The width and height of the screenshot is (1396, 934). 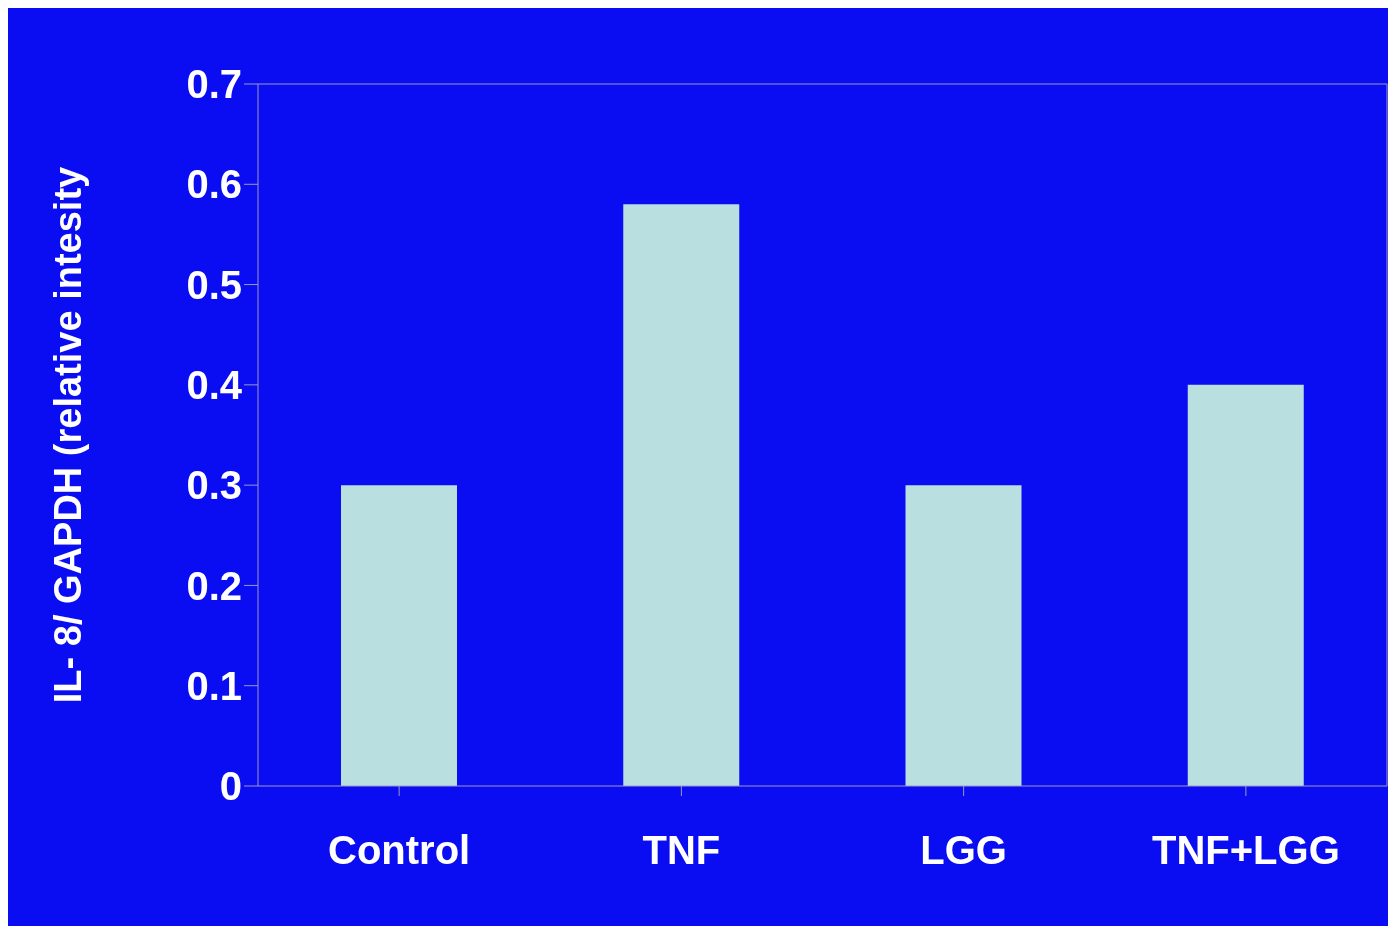 I want to click on x-tick-label: TNF, so click(x=681, y=850).